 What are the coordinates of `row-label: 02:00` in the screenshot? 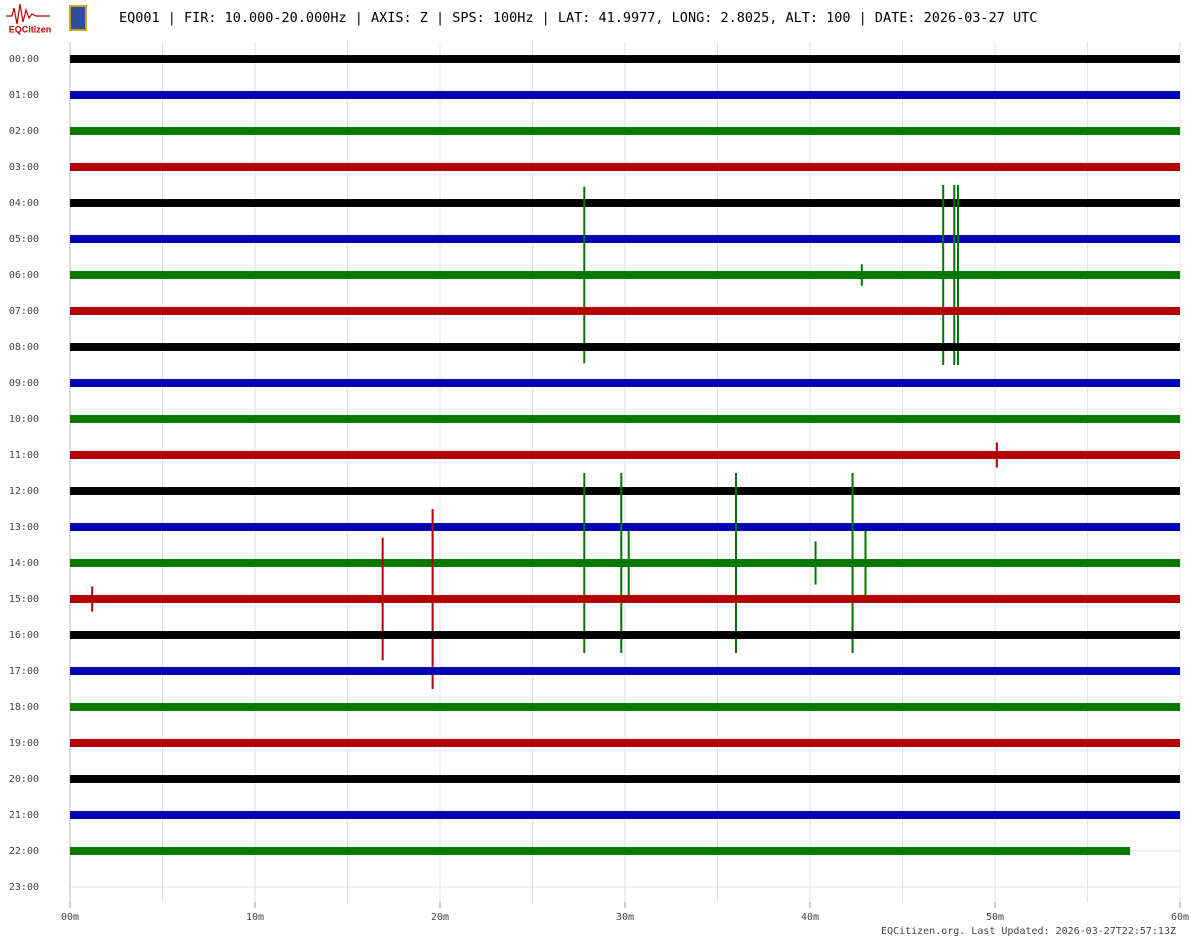 It's located at (24, 131).